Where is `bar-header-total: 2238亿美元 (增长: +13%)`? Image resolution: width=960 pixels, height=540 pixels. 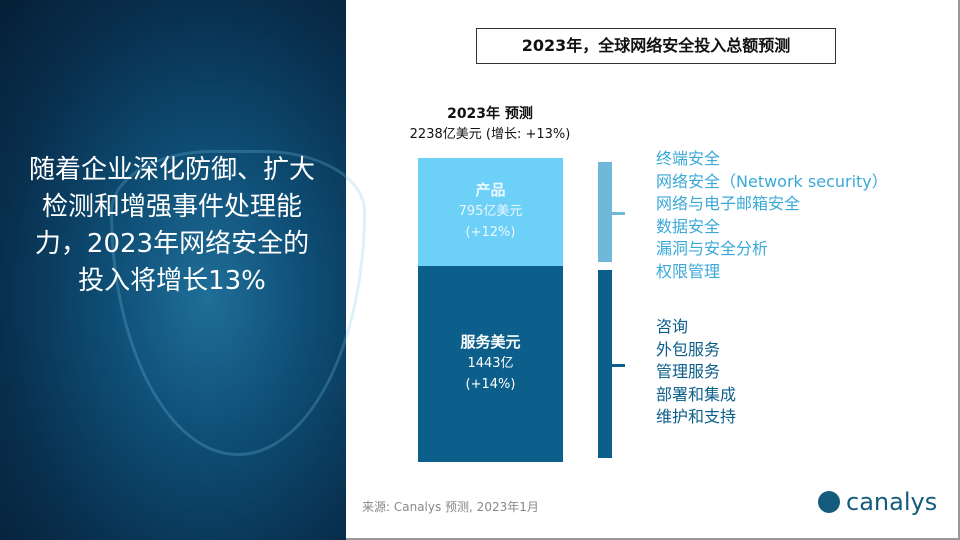 bar-header-total: 2238亿美元 (增长: +13%) is located at coordinates (490, 134).